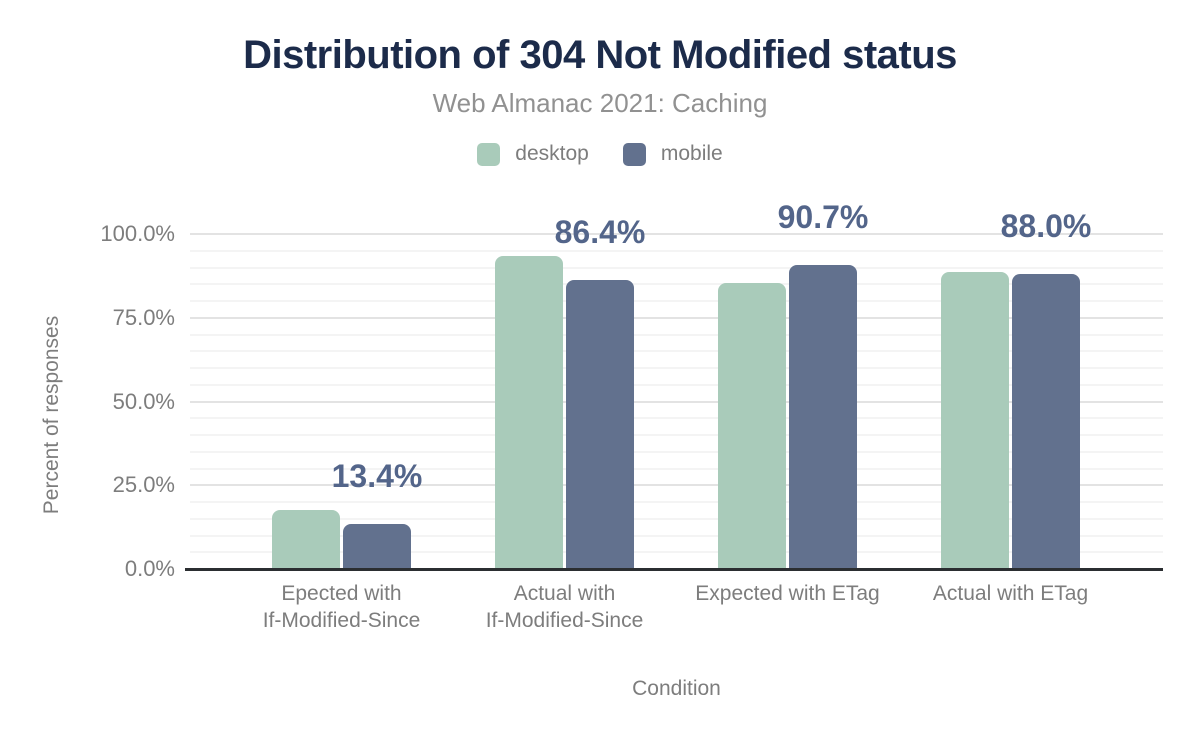 The width and height of the screenshot is (1200, 742). Describe the element at coordinates (823, 217) in the screenshot. I see `data-label: 90.7%` at that location.